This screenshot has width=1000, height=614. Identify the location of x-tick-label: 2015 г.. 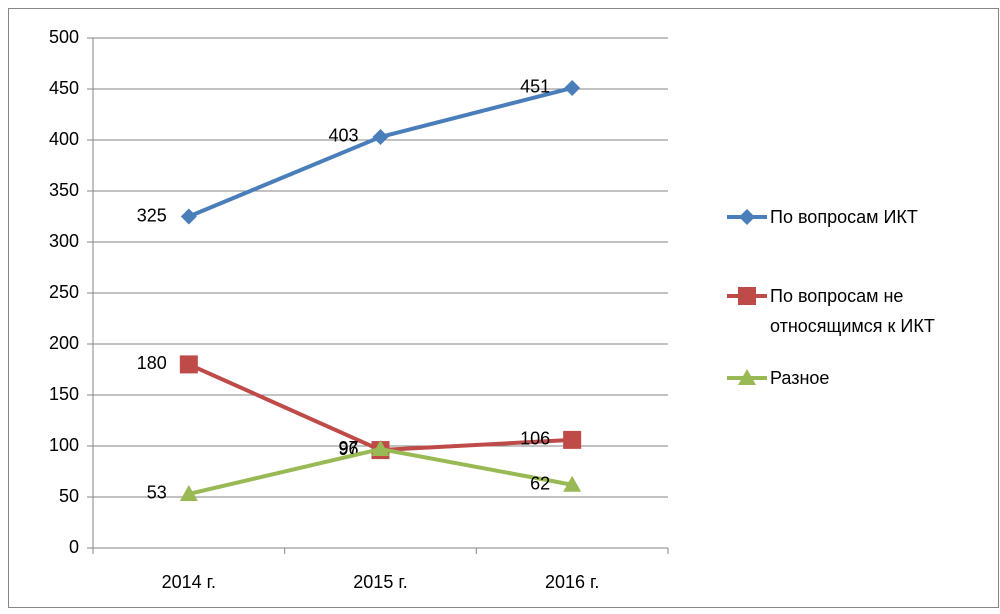
(380, 582).